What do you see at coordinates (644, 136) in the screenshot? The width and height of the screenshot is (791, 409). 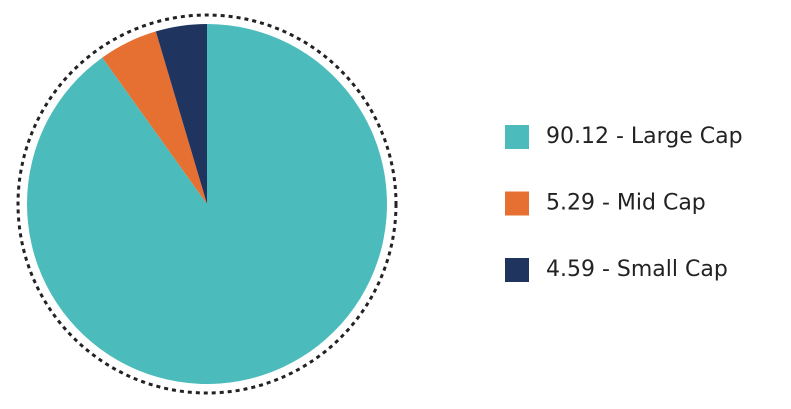 I see `legend-label: 90.12 - Large Cap` at bounding box center [644, 136].